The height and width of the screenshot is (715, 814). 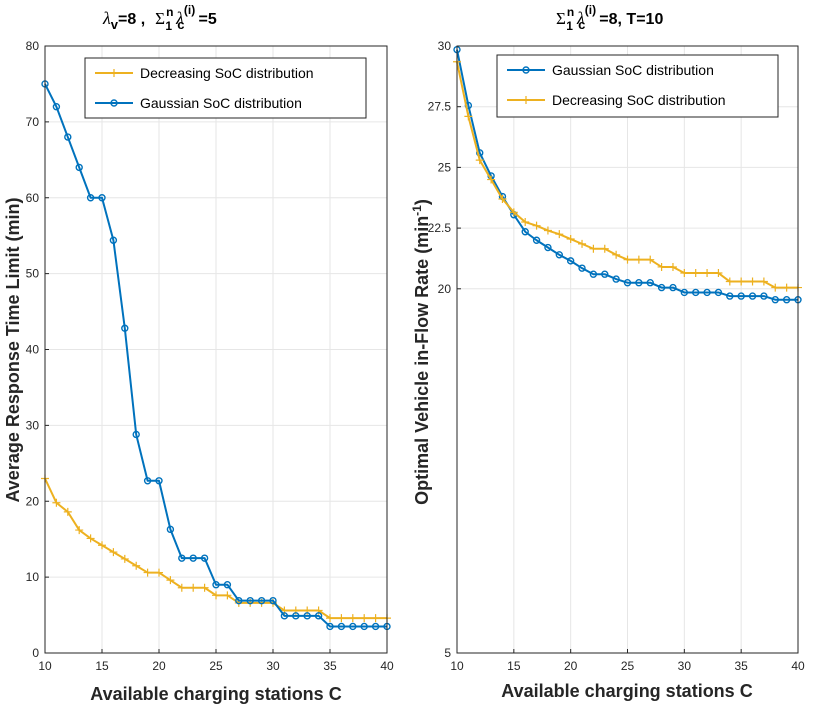 I want to click on left-chart-title: λv=8 , Σn 1 λ(i) c =5, so click(x=159, y=18).